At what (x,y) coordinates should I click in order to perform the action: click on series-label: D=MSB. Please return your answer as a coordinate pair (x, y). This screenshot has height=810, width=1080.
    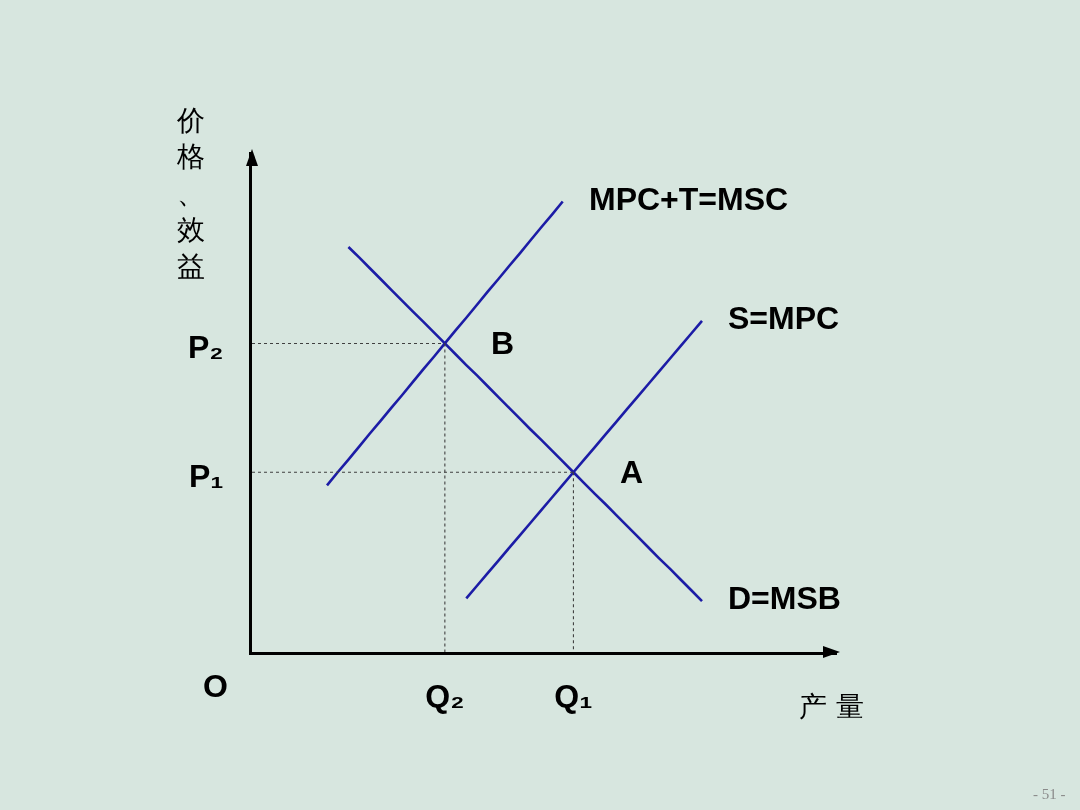
    Looking at the image, I should click on (784, 598).